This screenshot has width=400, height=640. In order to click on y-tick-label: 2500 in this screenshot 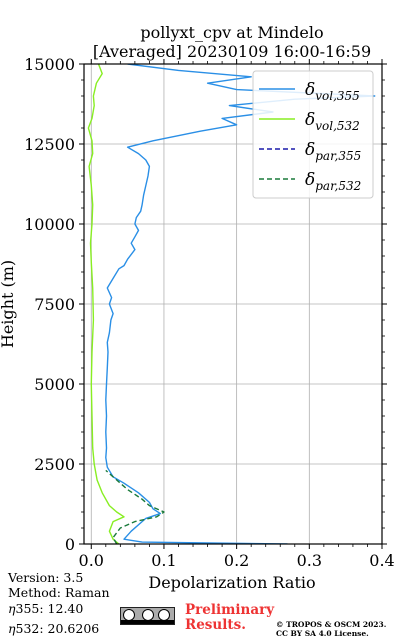, I will do `click(54, 464)`.